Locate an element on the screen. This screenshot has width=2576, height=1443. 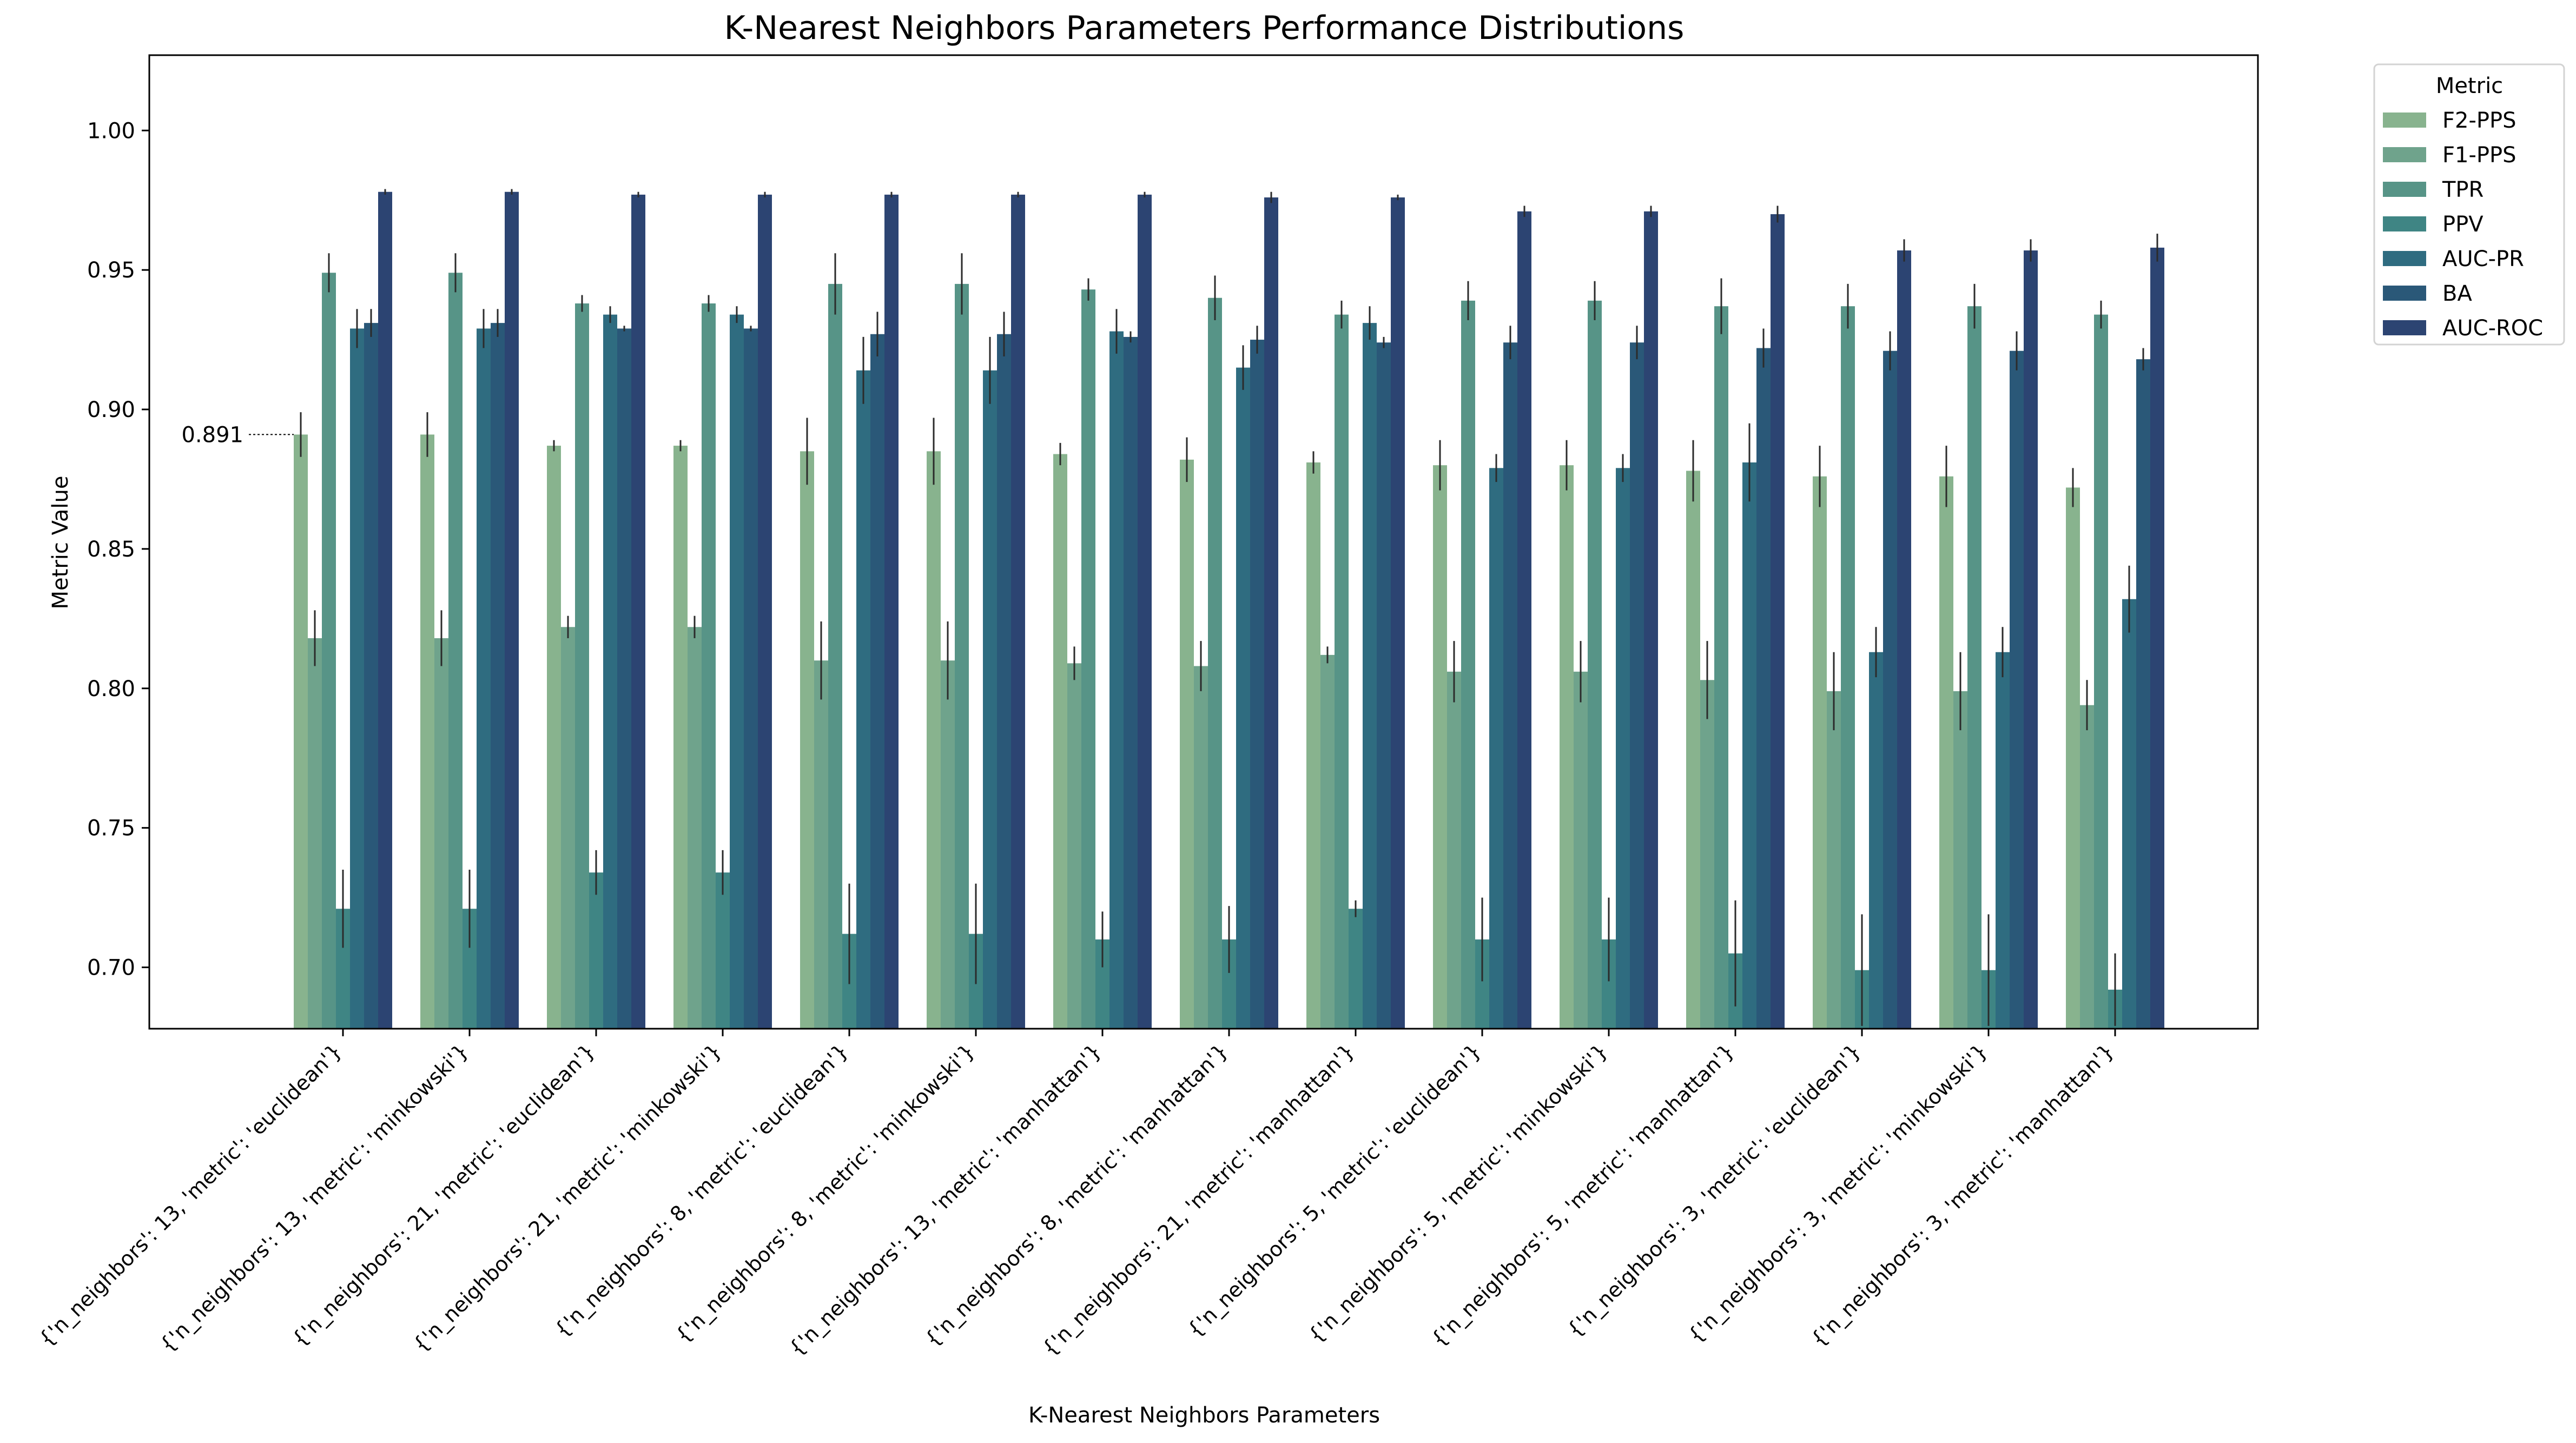
legend-label: BA is located at coordinates (2457, 293).